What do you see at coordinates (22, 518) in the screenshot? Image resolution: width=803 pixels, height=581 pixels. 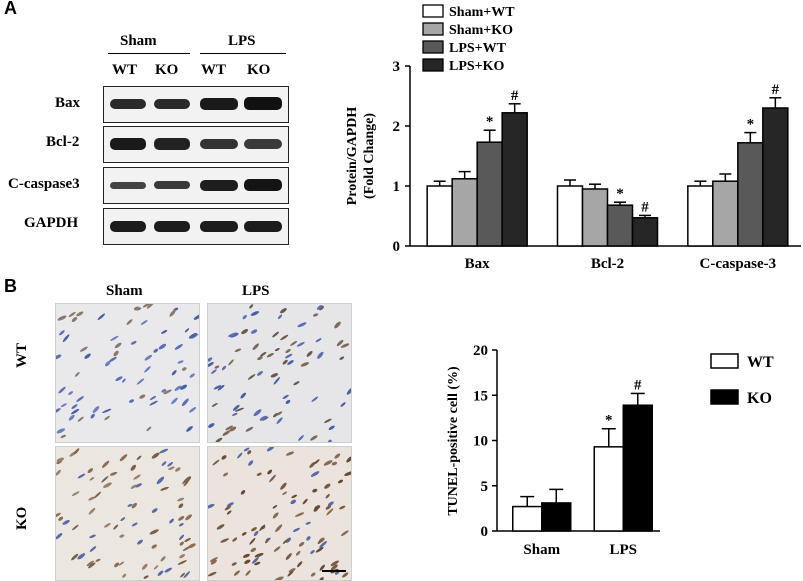 I see `ihc-row-label-ko: KO` at bounding box center [22, 518].